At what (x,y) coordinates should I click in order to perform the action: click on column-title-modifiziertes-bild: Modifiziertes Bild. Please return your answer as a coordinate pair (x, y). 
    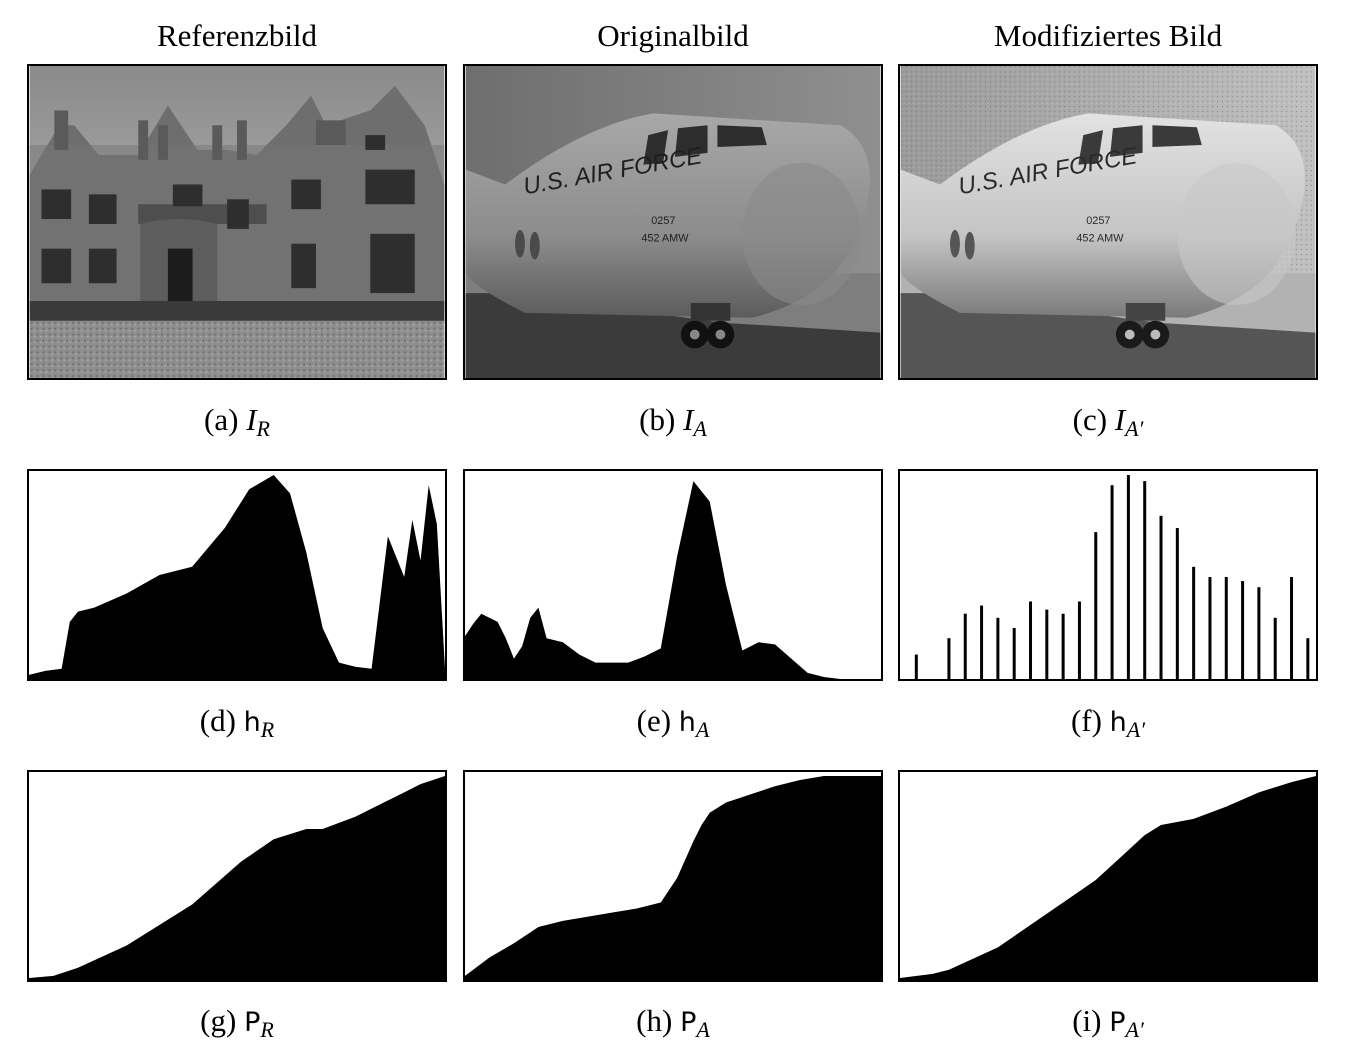
    Looking at the image, I should click on (1108, 35).